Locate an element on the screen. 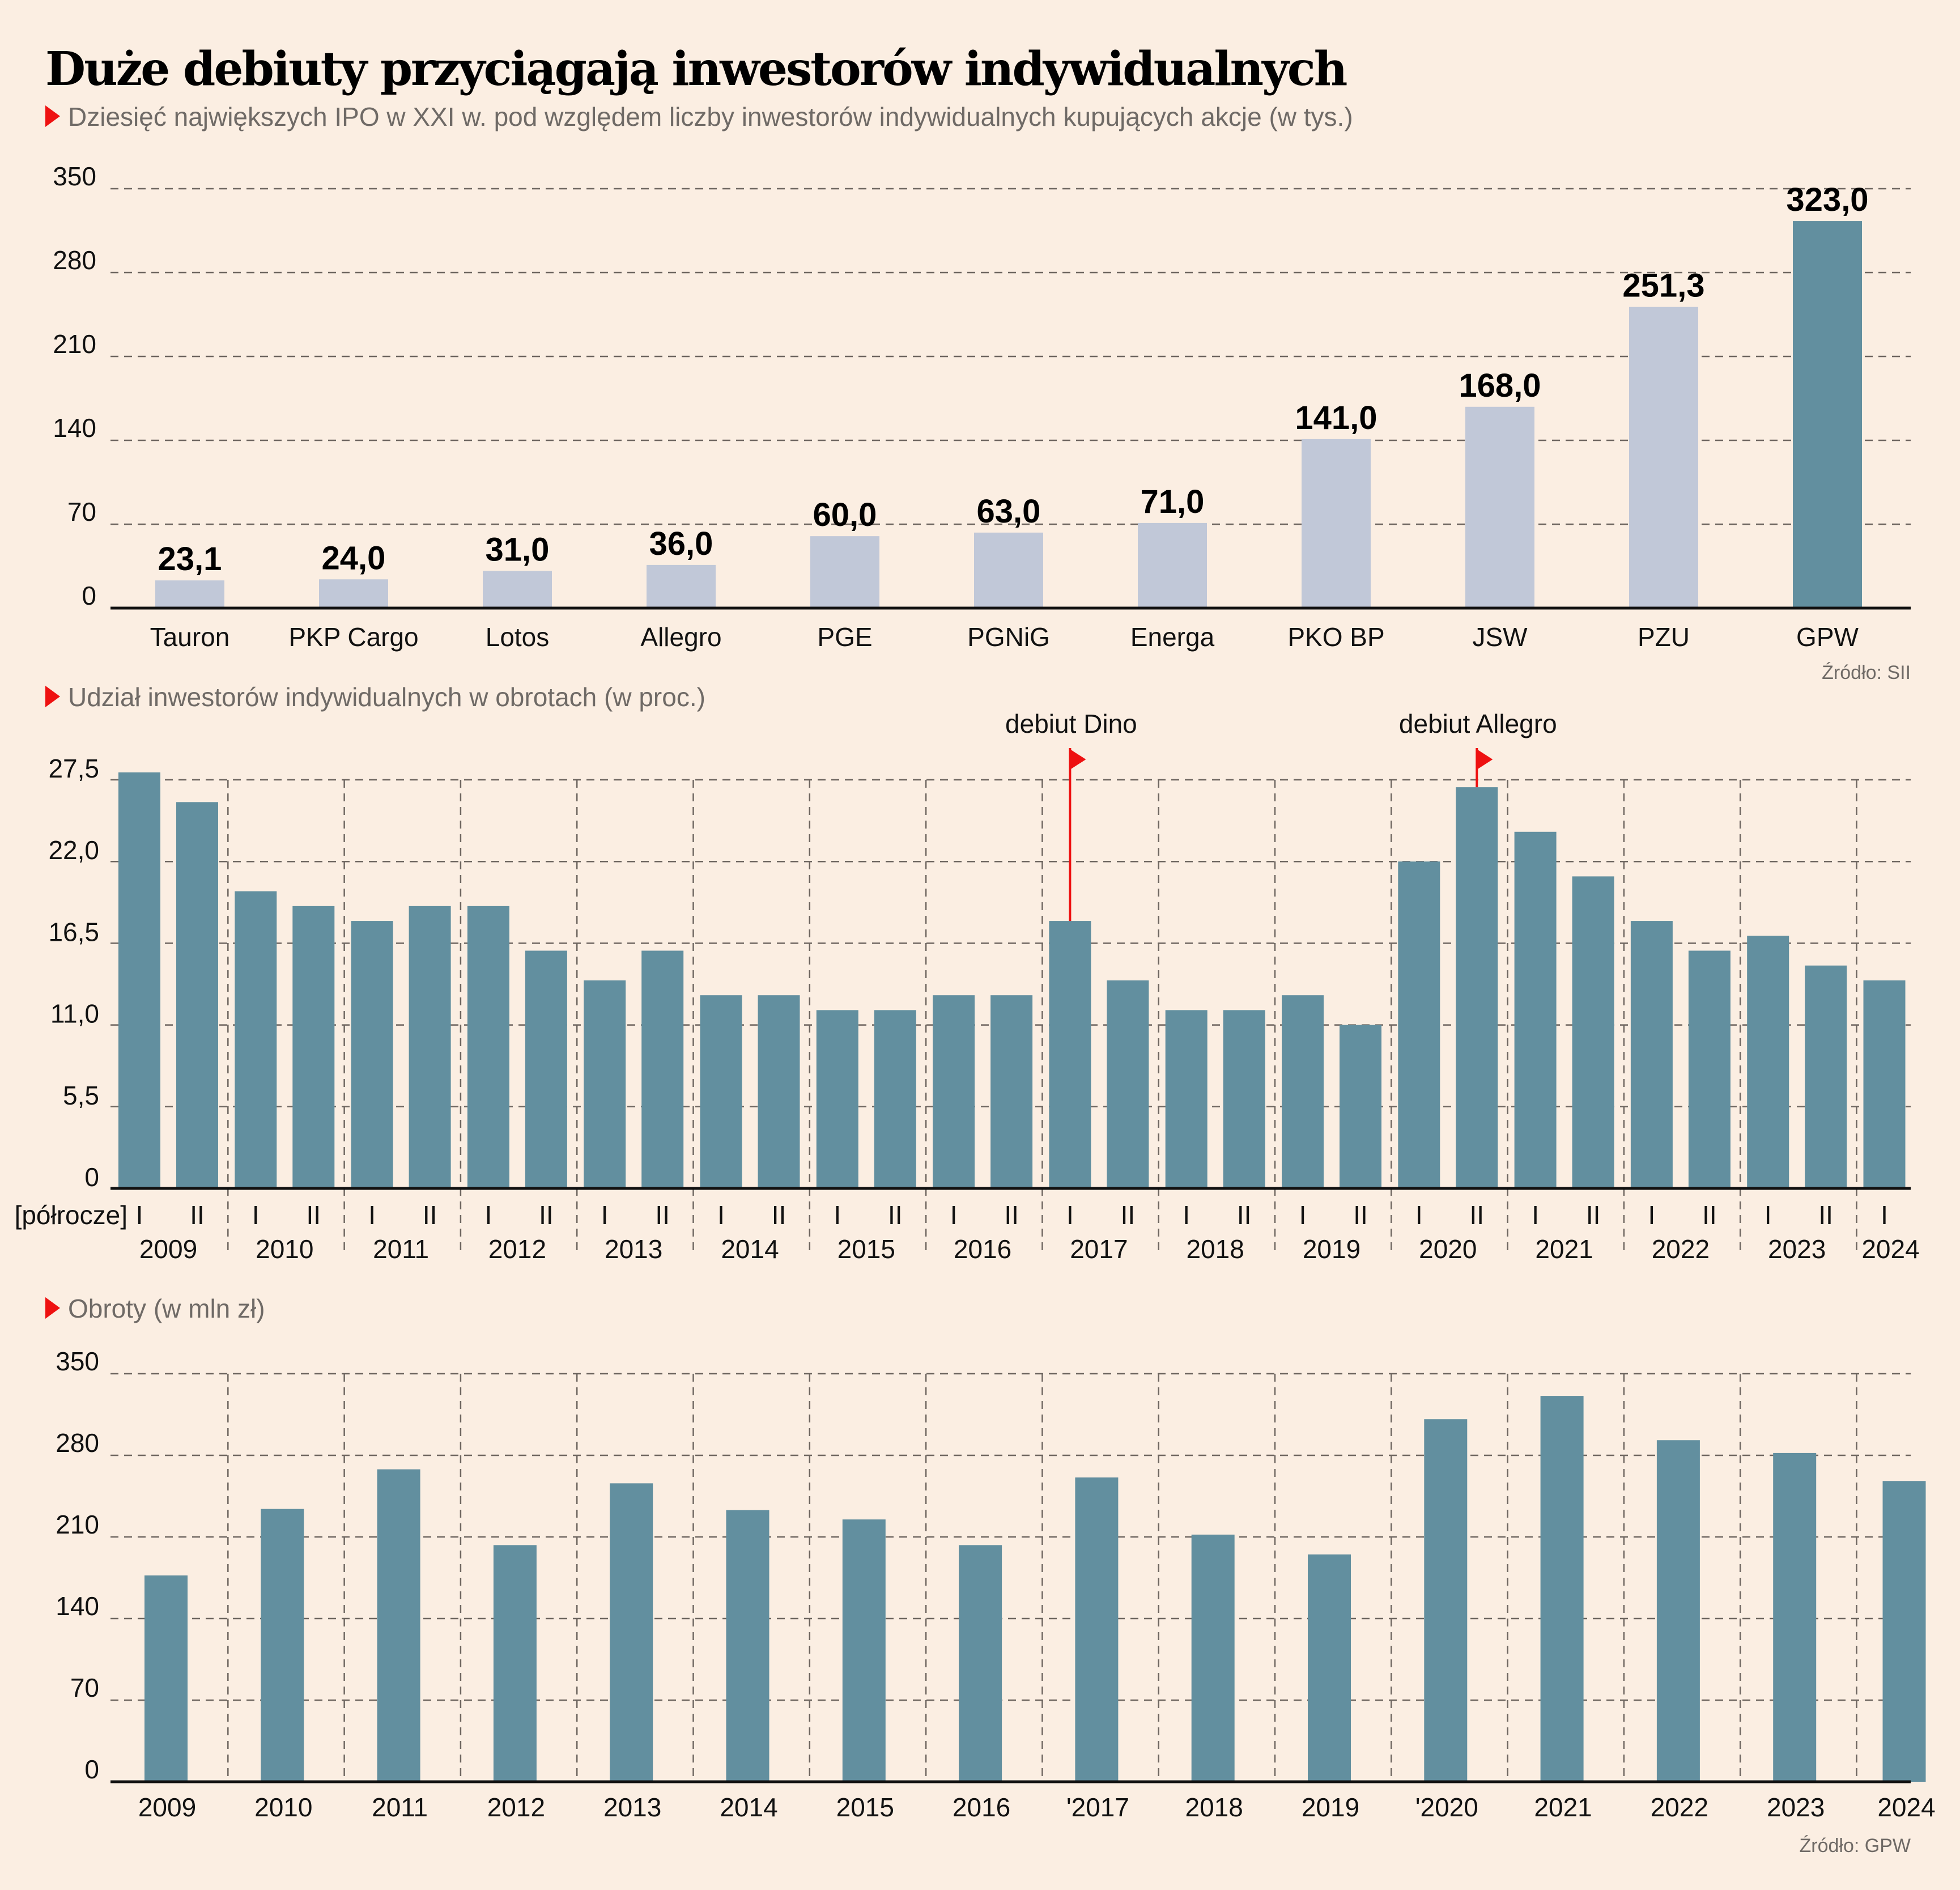  y-tick-label: 280 is located at coordinates (75, 260).